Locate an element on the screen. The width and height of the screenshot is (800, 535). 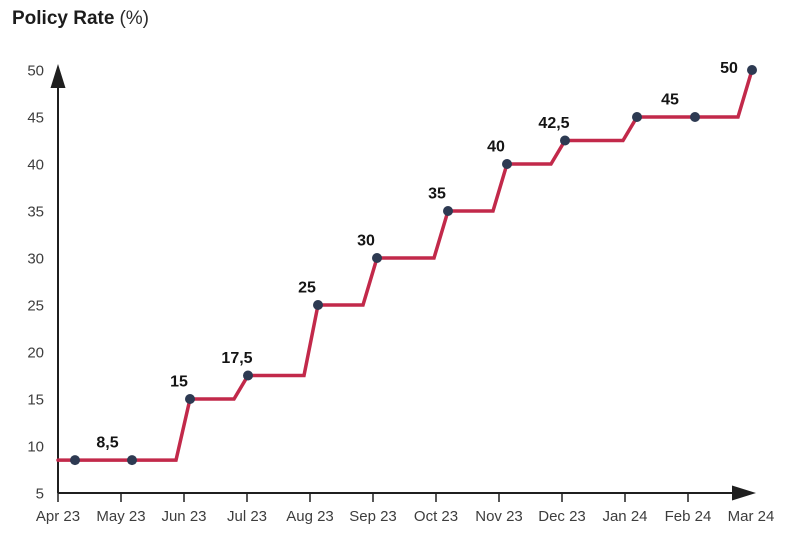
y-tick-label: 45 is located at coordinates (35, 118).